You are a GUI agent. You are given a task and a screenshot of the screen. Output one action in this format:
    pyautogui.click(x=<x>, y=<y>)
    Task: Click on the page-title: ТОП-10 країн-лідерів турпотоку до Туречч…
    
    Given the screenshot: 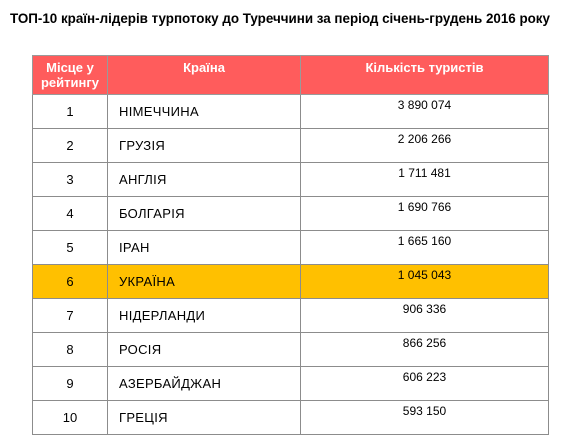 What is the action you would take?
    pyautogui.click(x=280, y=18)
    